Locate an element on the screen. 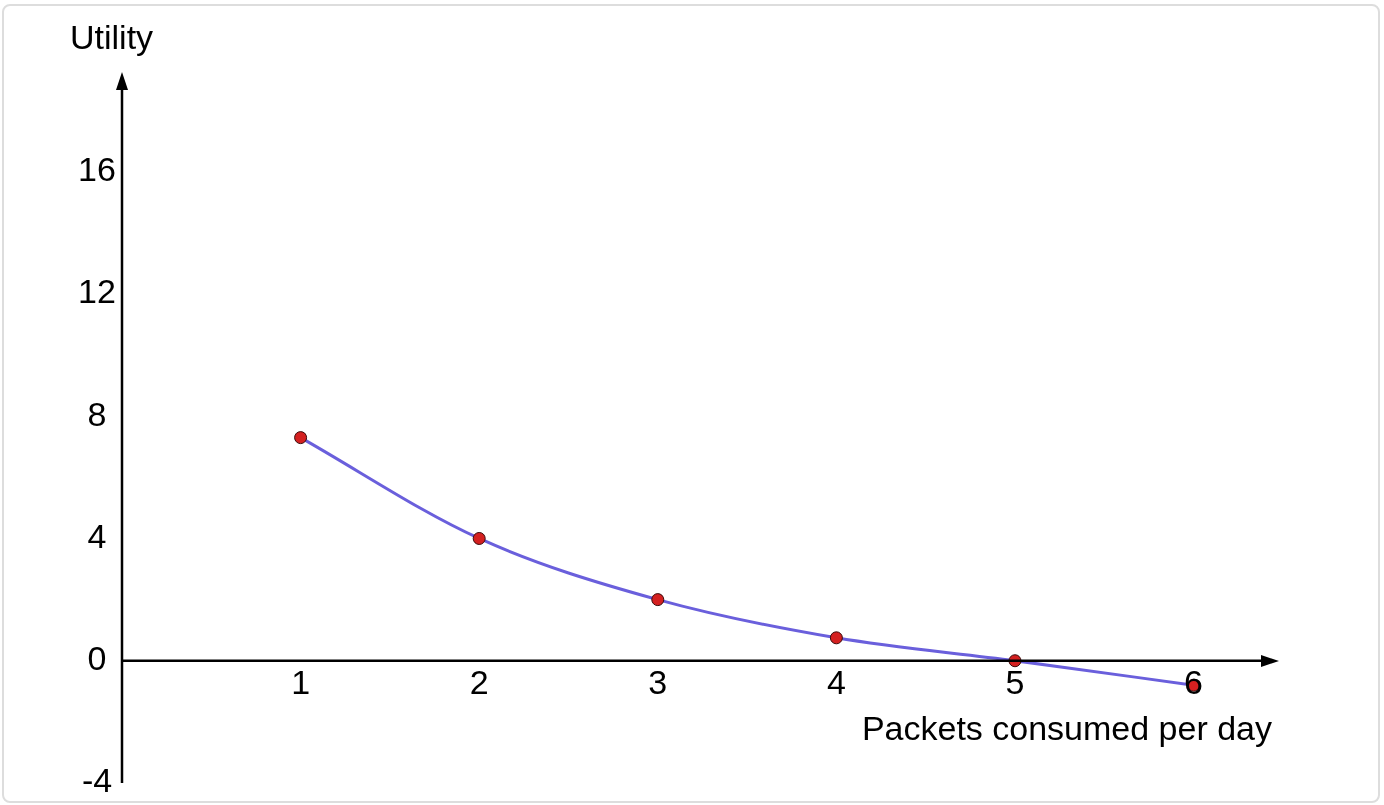 The image size is (1384, 805). y-tick-label: 0 is located at coordinates (97, 658).